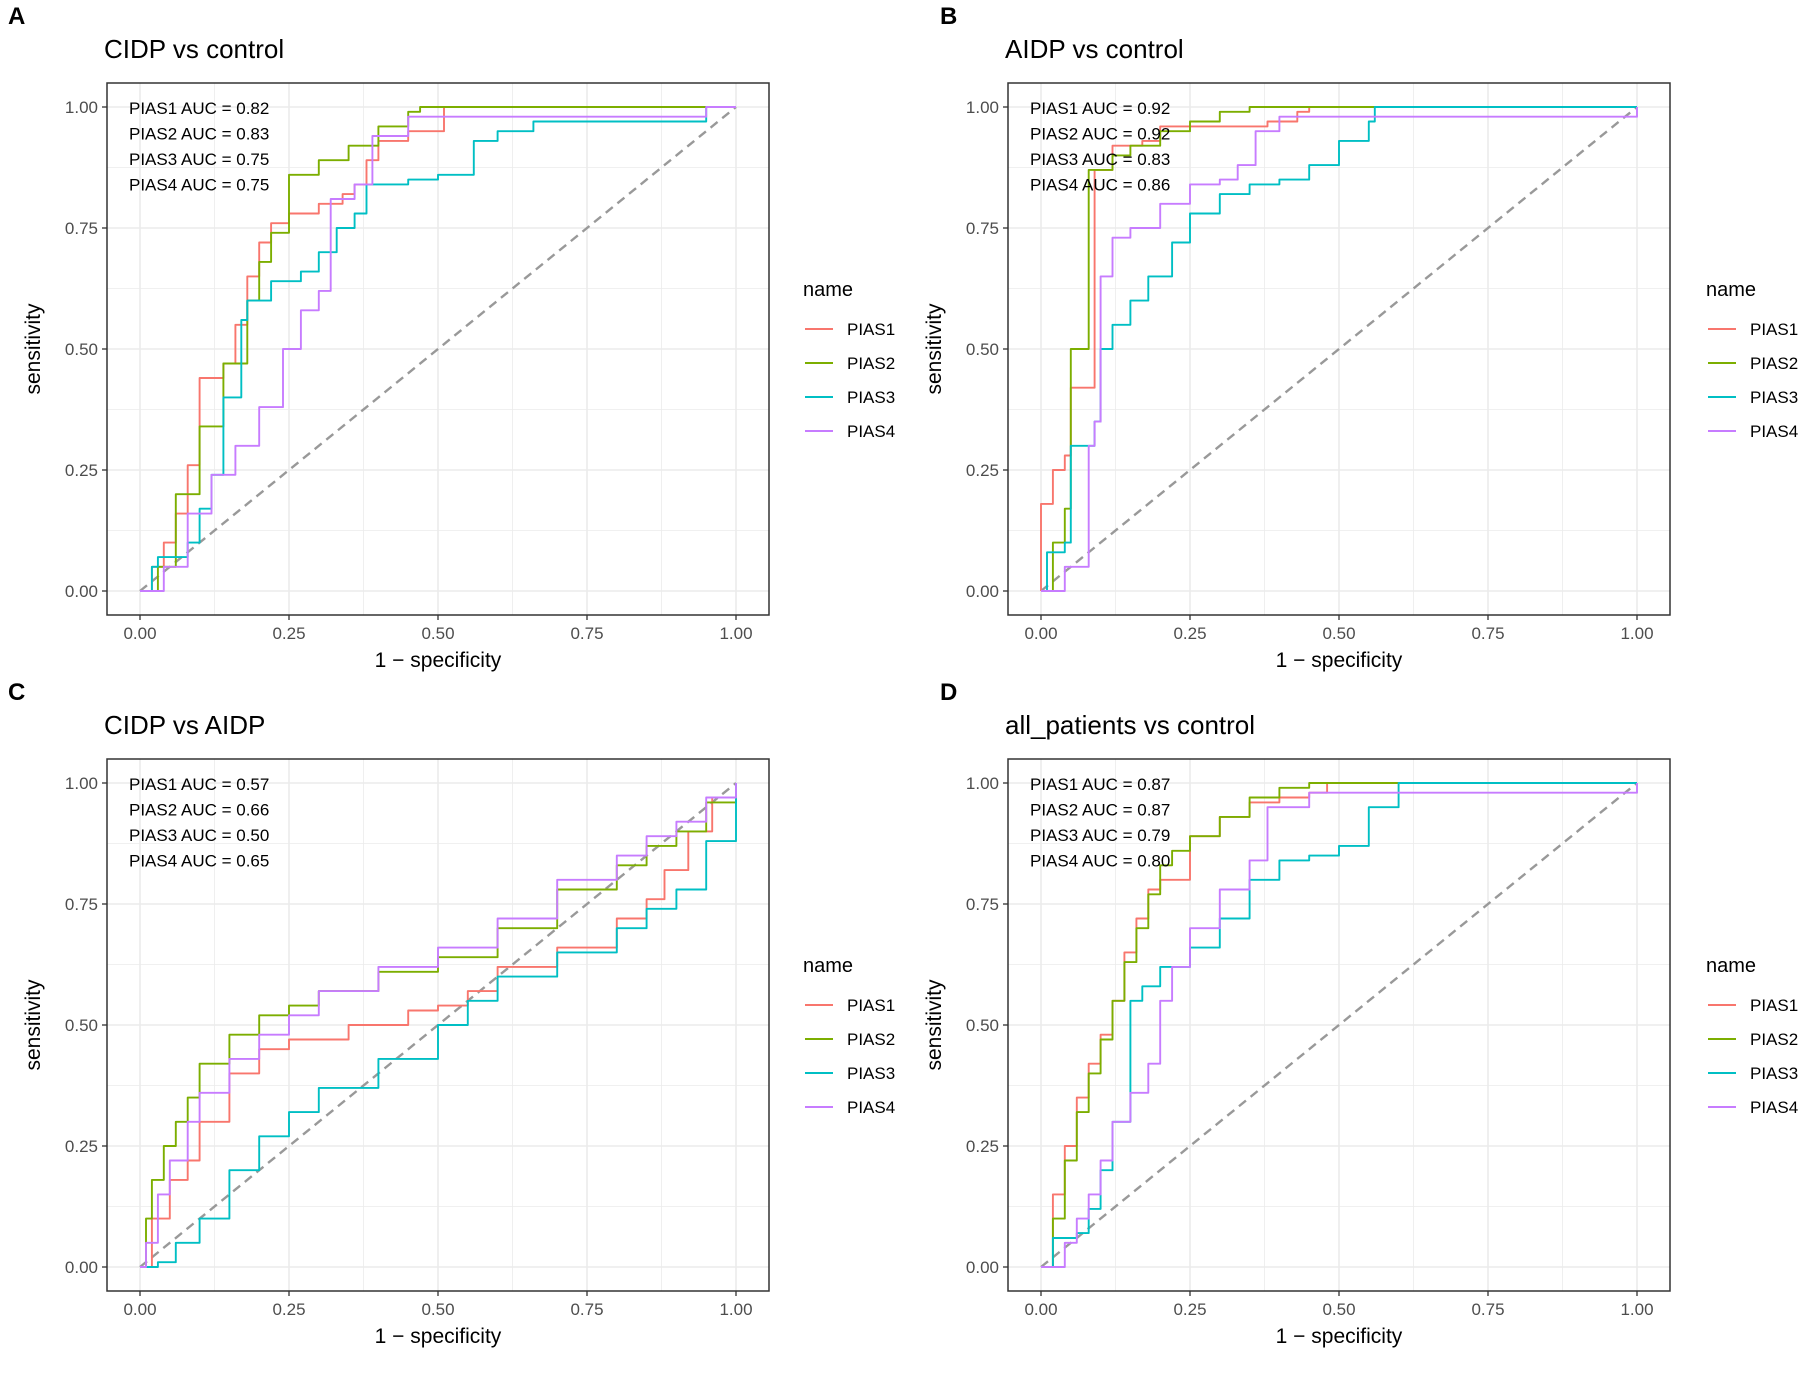  Describe the element at coordinates (184, 725) in the screenshot. I see `plot-title: CIDP vs AIDP` at that location.